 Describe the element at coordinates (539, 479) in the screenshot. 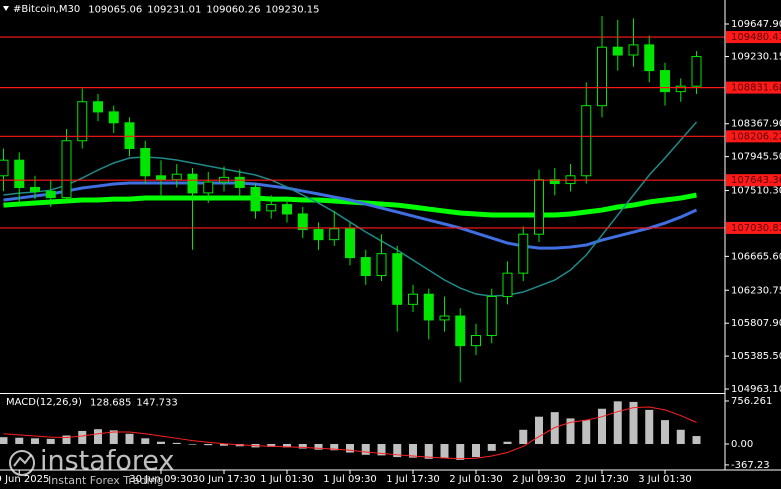

I see `x-tick-label: 2 Jul 09:30` at that location.